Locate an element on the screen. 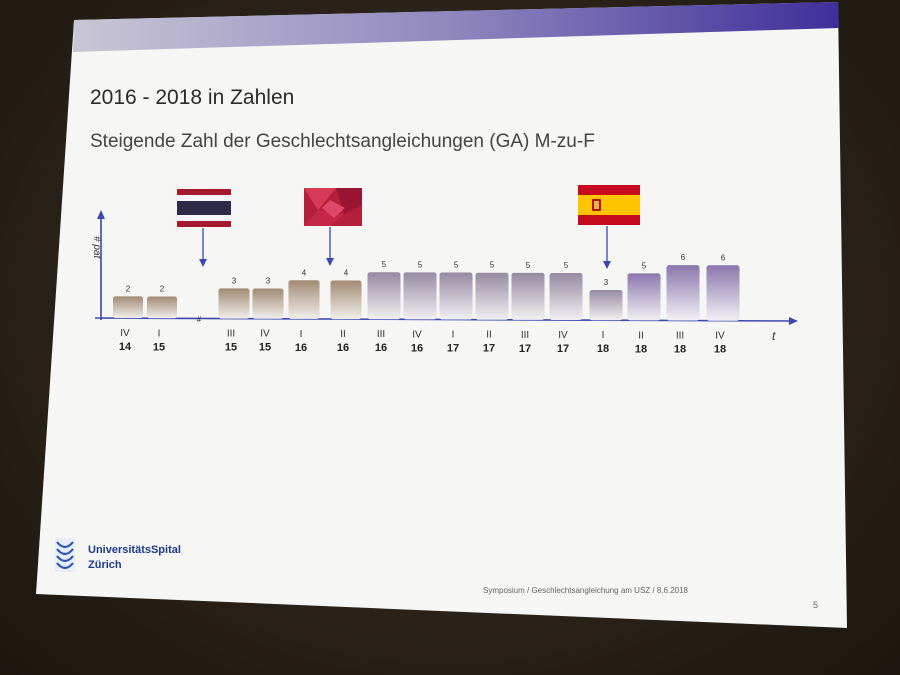 This screenshot has height=675, width=900. y-axis-label: # pat is located at coordinates (96, 247).